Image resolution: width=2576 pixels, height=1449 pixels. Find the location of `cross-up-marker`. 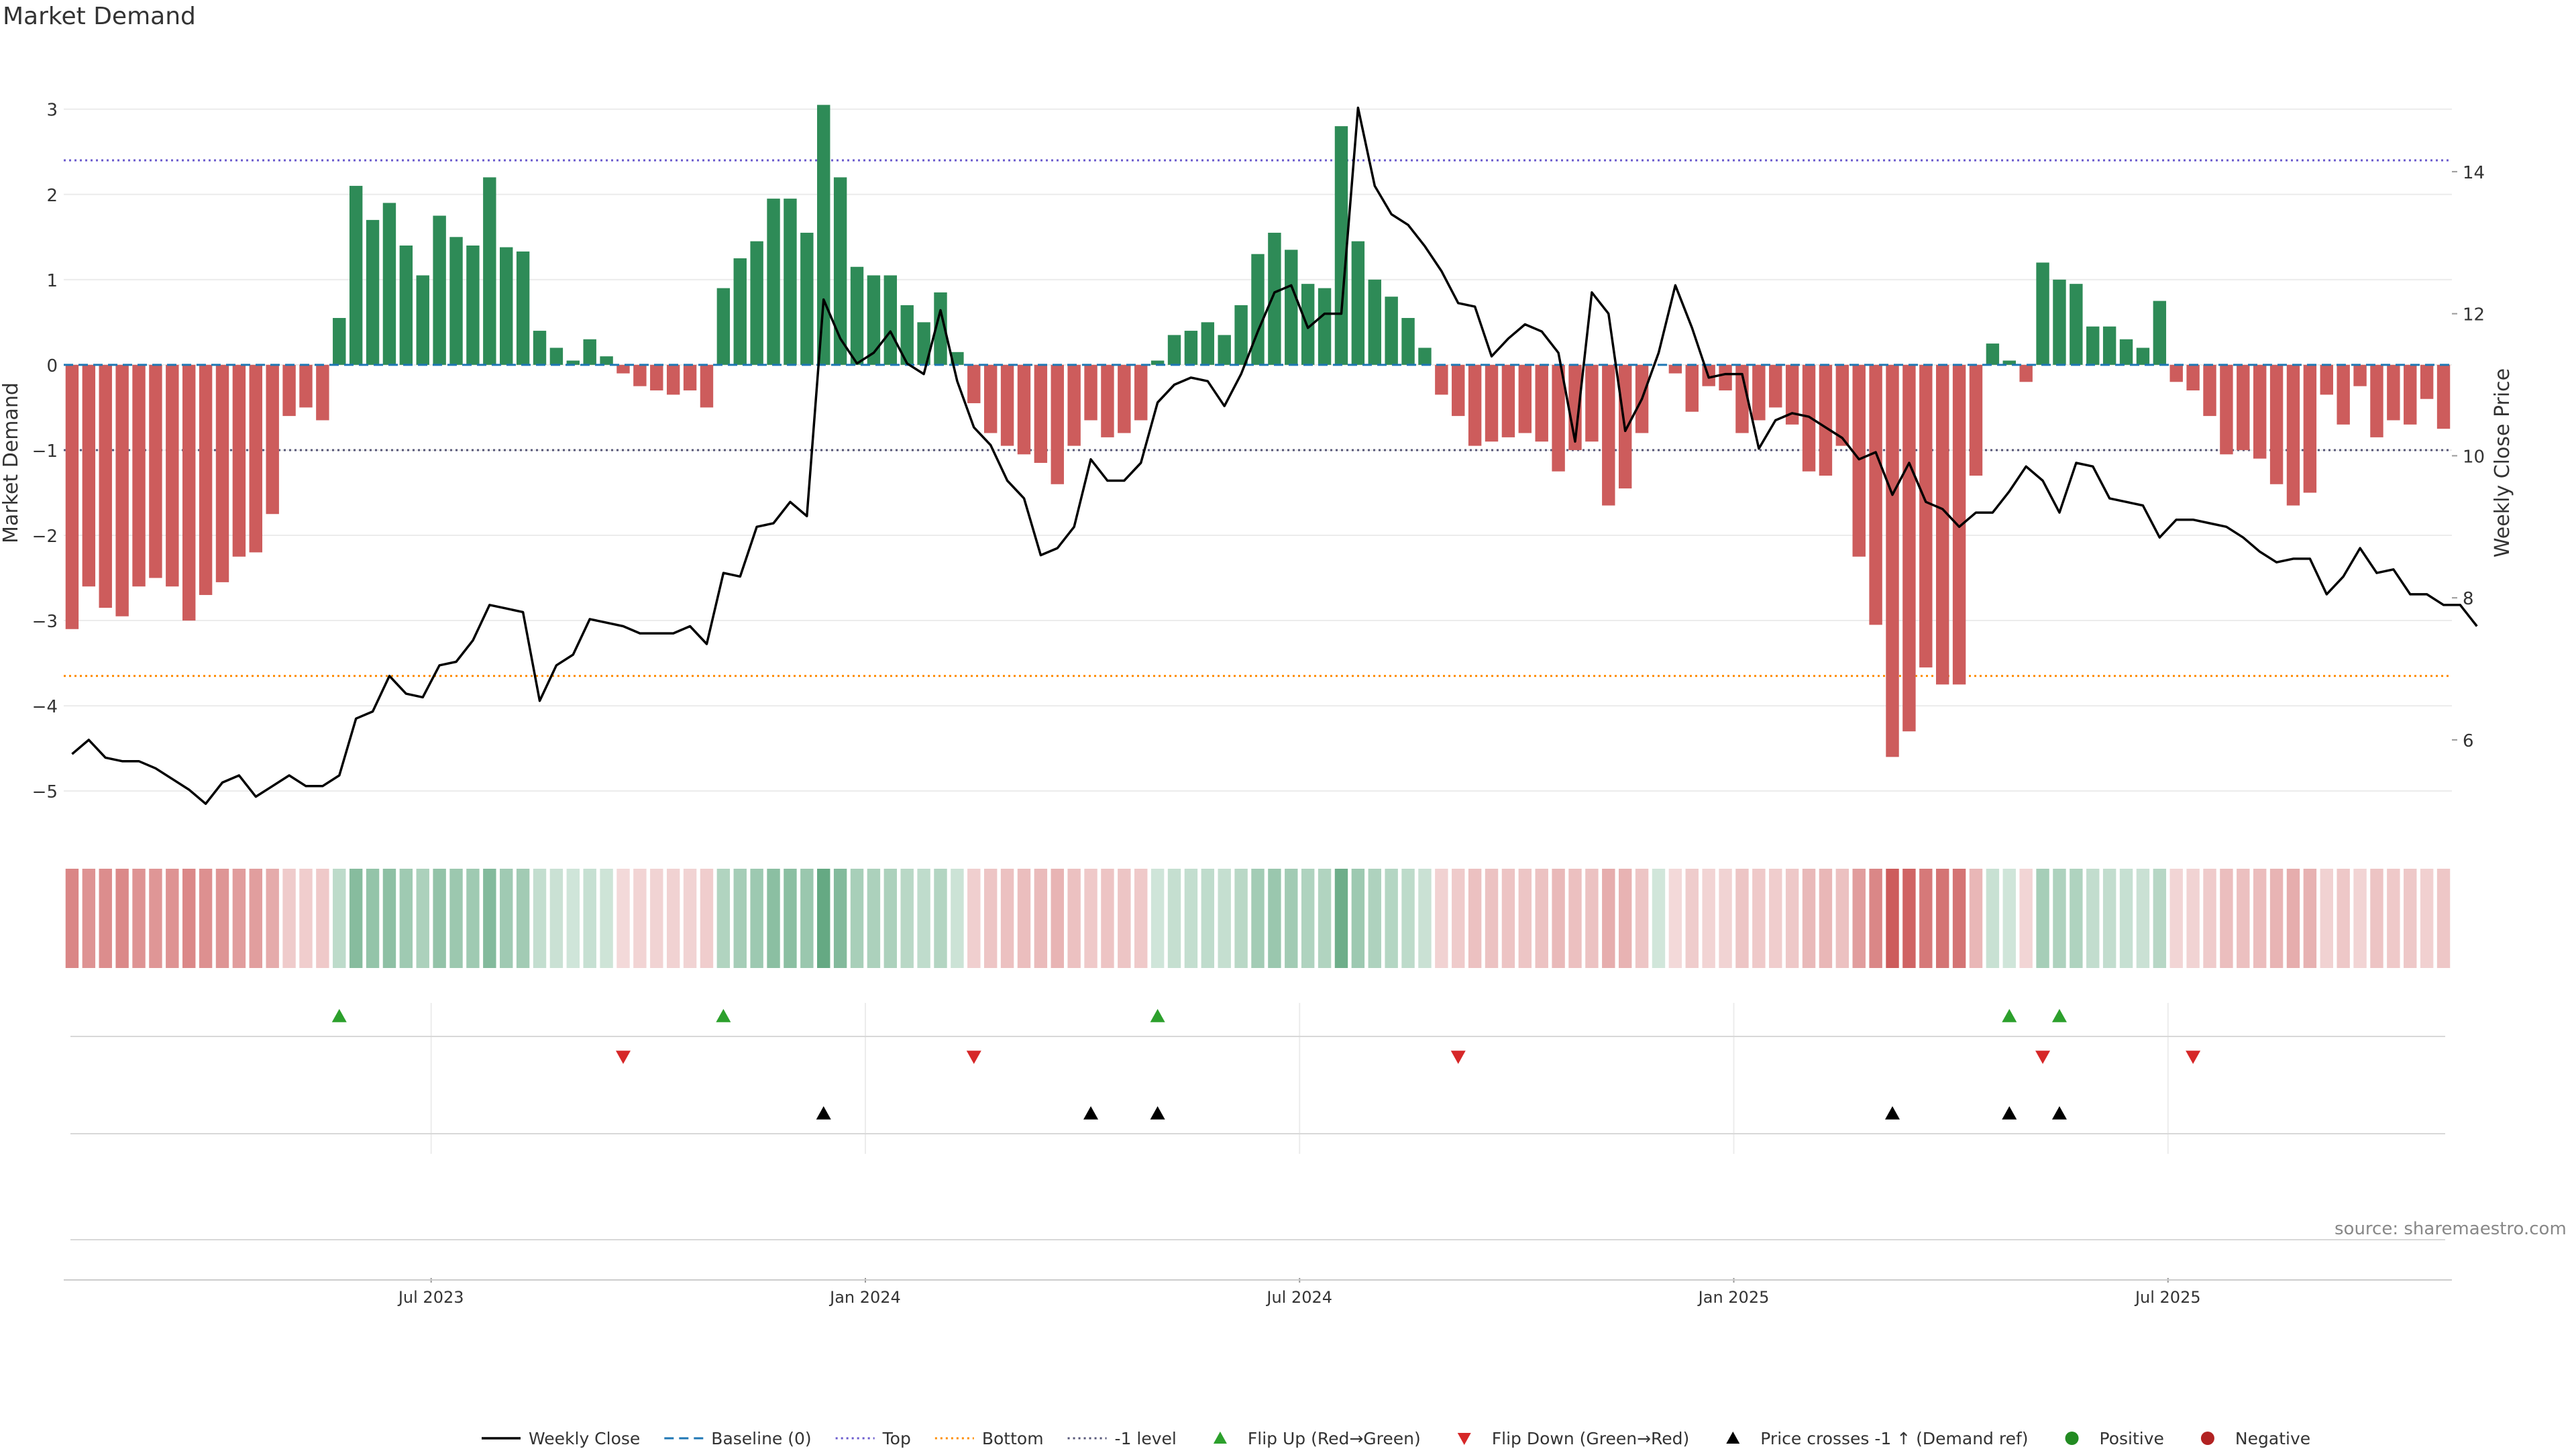

cross-up-marker is located at coordinates (2009, 1113).